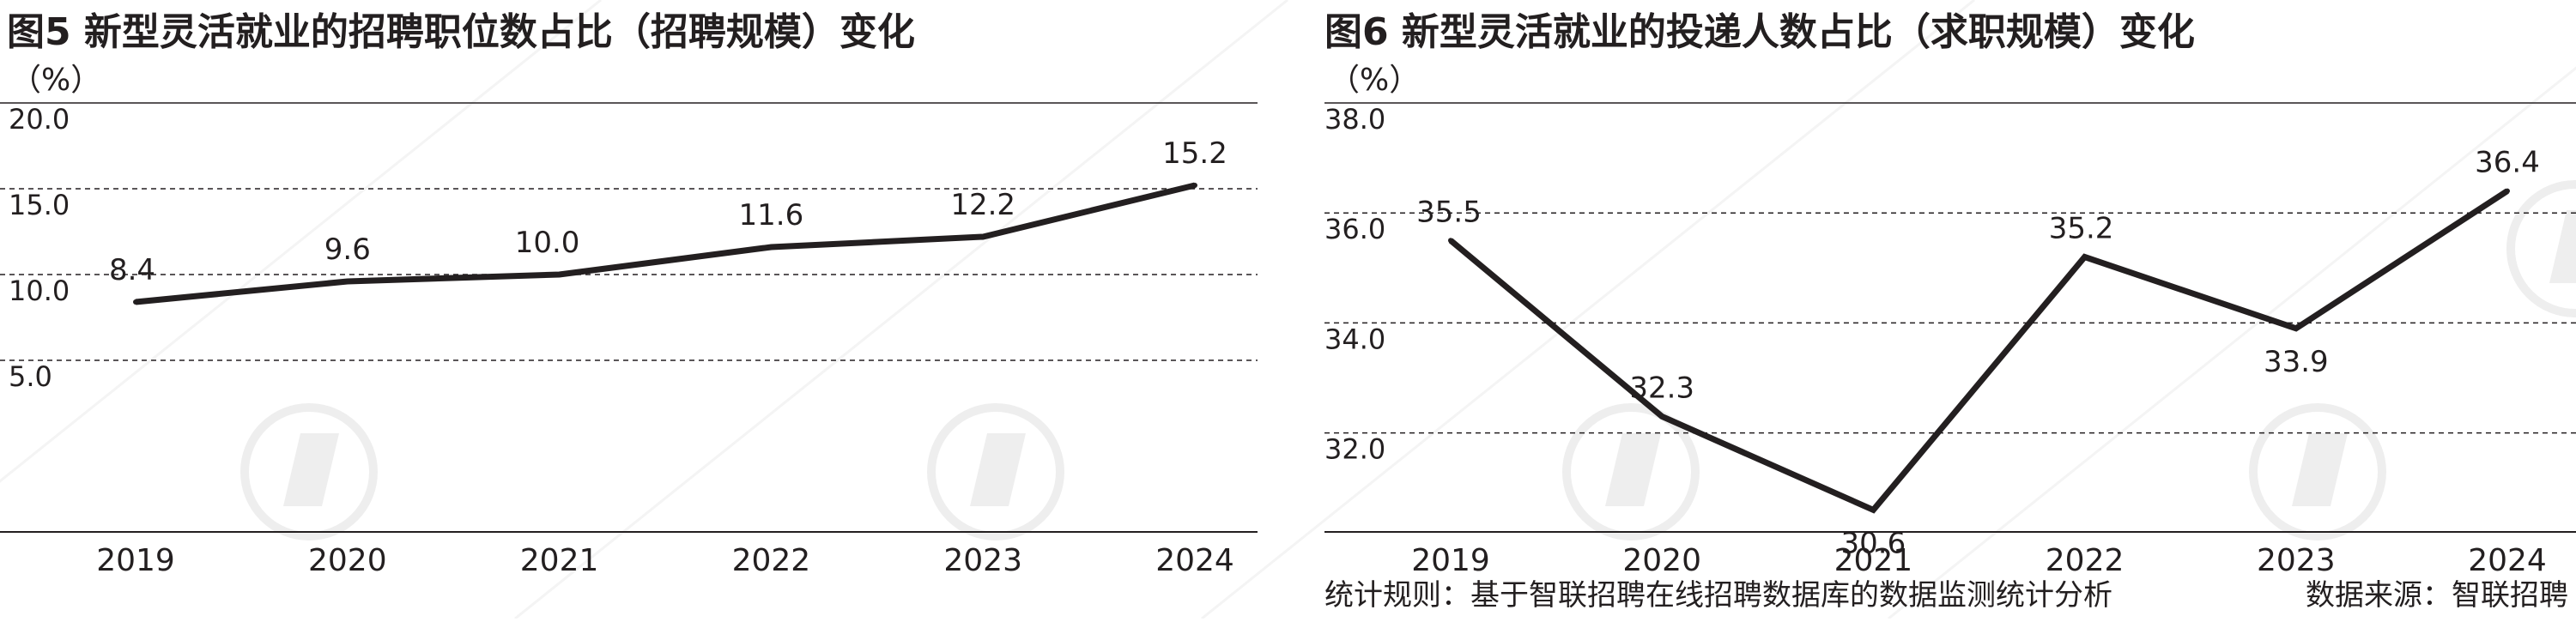 The height and width of the screenshot is (622, 2576). Describe the element at coordinates (2296, 362) in the screenshot. I see `data-label: 33.9` at that location.